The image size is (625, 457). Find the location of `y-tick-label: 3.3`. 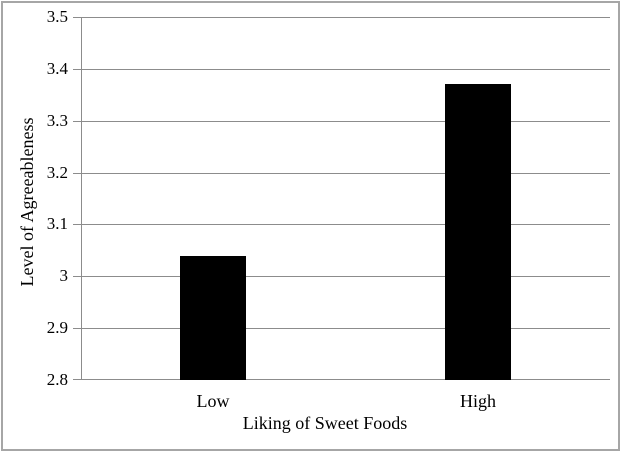

y-tick-label: 3.3 is located at coordinates (57, 120).